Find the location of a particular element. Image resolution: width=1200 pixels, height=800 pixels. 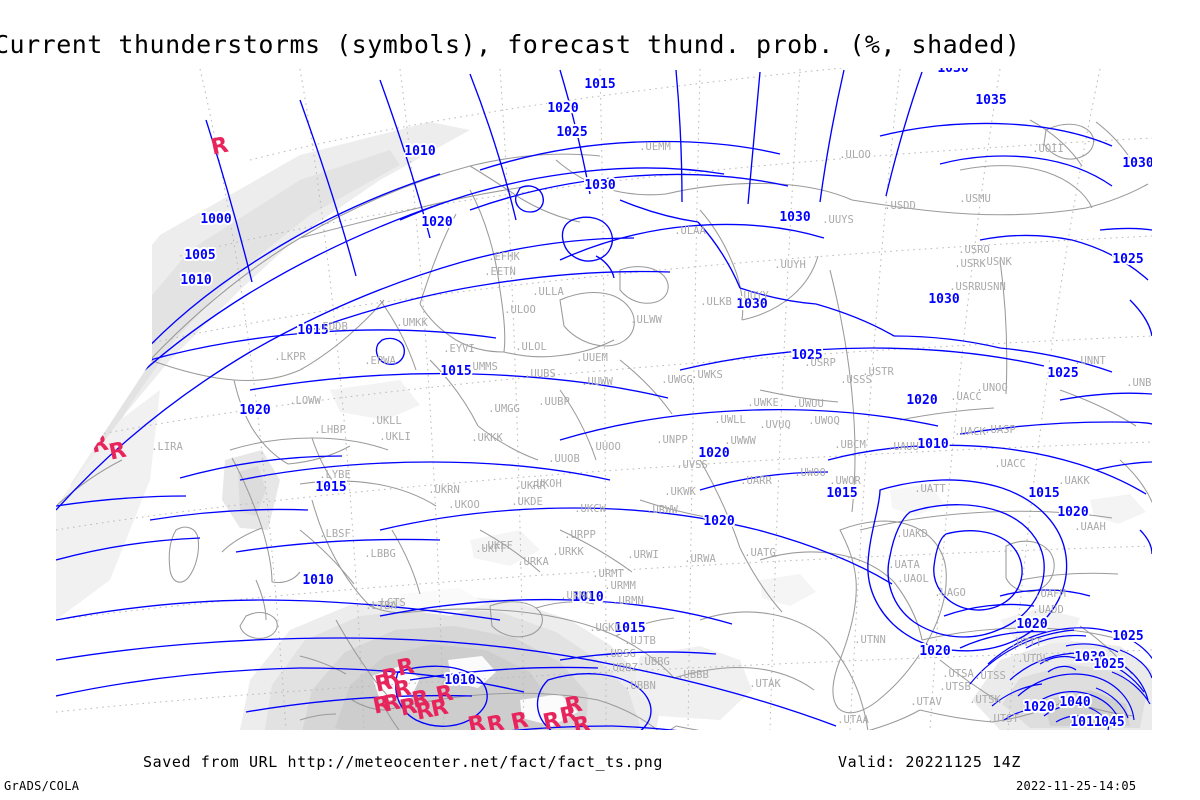

station-id-label: .UTAK is located at coordinates (765, 684).